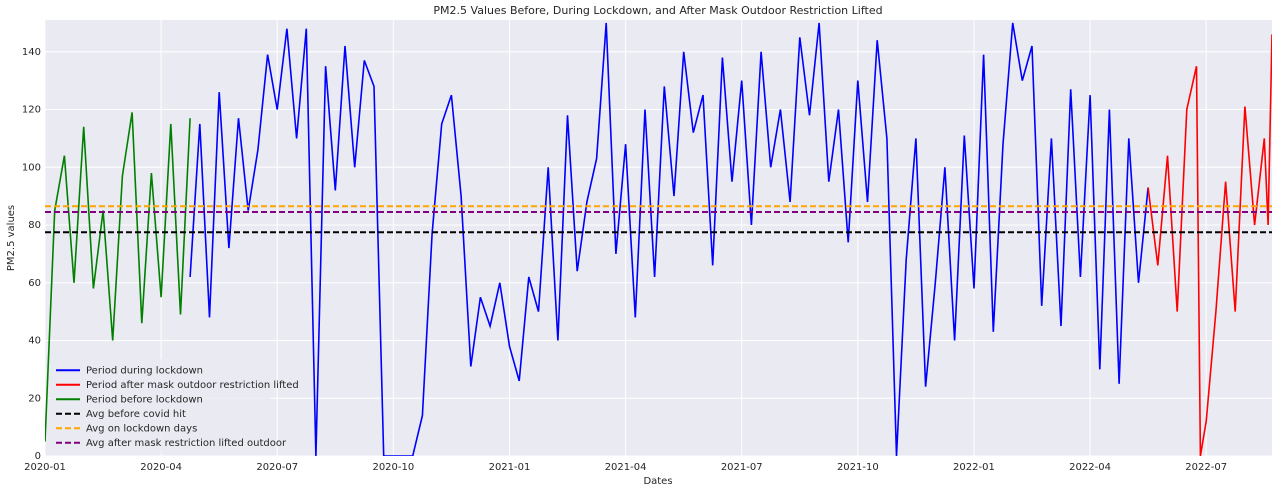 This screenshot has width=1279, height=493. Describe the element at coordinates (136, 414) in the screenshot. I see `legend-label: Avg before covid hit` at that location.